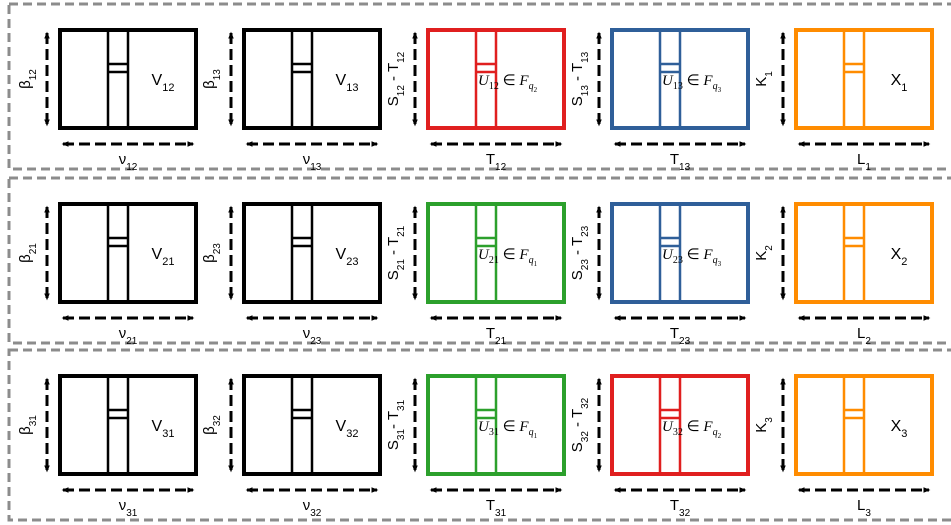  I want to click on block-label: X1, so click(899, 83).